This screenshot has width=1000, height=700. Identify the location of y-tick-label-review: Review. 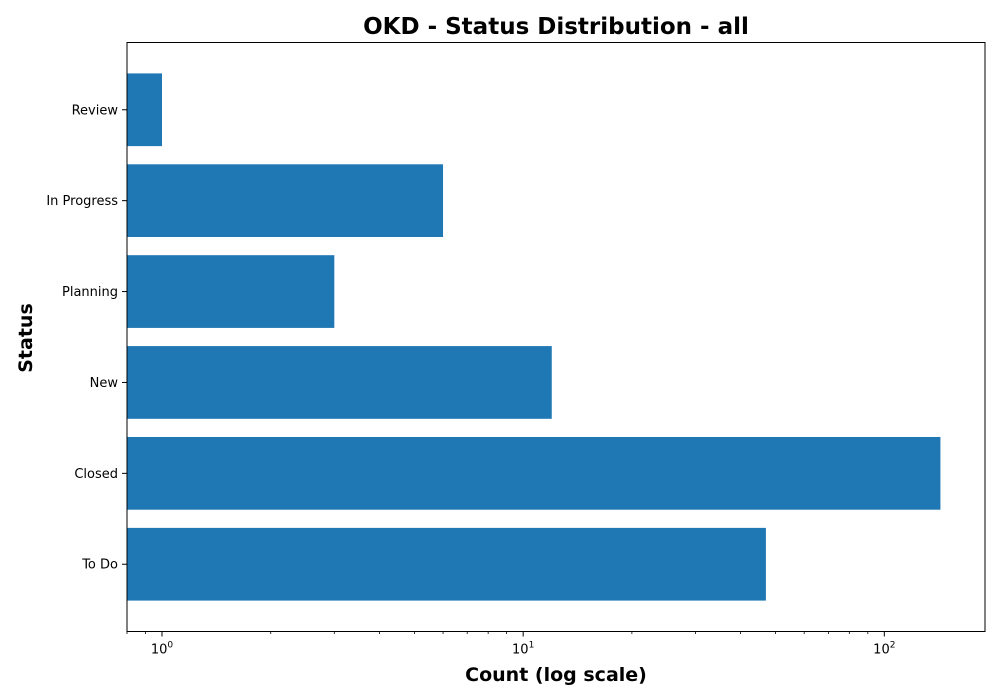
(95, 110).